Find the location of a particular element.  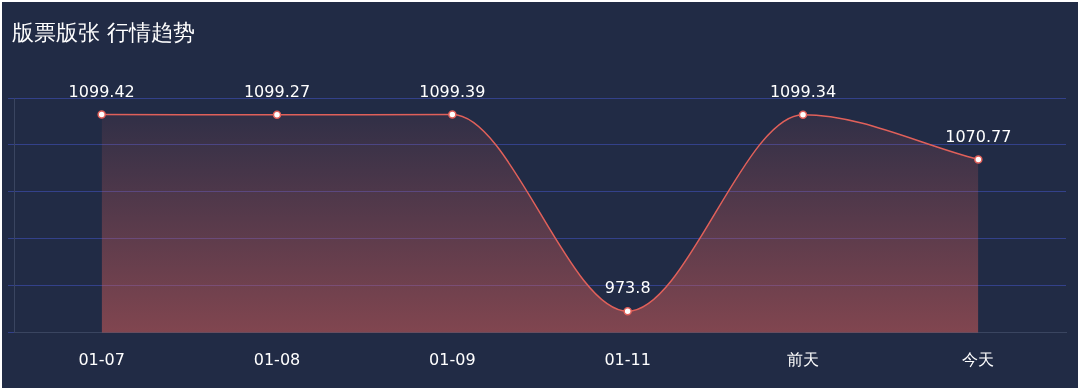

x-tick-label: 01-08 is located at coordinates (277, 359).